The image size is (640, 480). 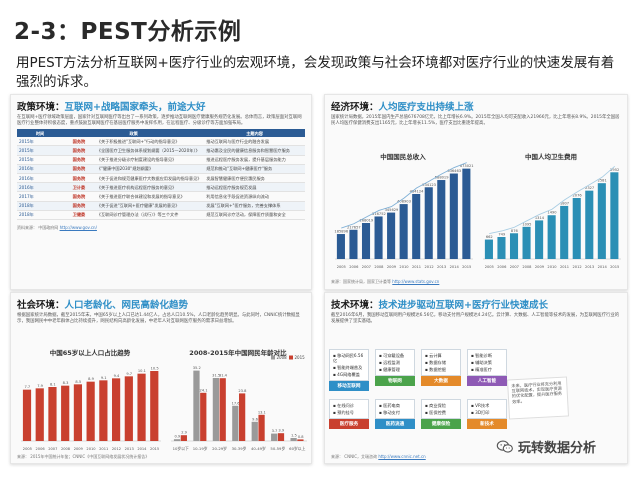 What do you see at coordinates (441, 381) in the screenshot?
I see `tech-tag: 大数据` at bounding box center [441, 381].